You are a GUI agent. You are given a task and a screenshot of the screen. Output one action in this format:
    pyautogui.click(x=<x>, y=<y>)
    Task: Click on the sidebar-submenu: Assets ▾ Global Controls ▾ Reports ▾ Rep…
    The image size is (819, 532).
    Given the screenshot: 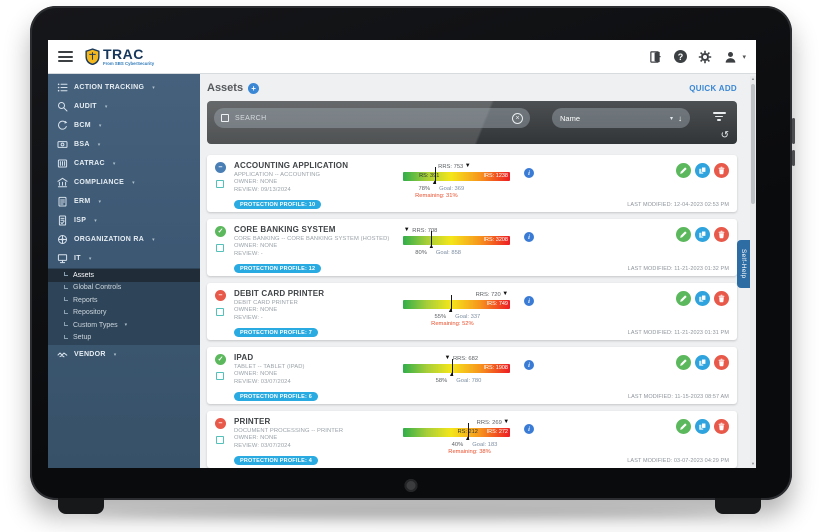 What is the action you would take?
    pyautogui.click(x=124, y=306)
    